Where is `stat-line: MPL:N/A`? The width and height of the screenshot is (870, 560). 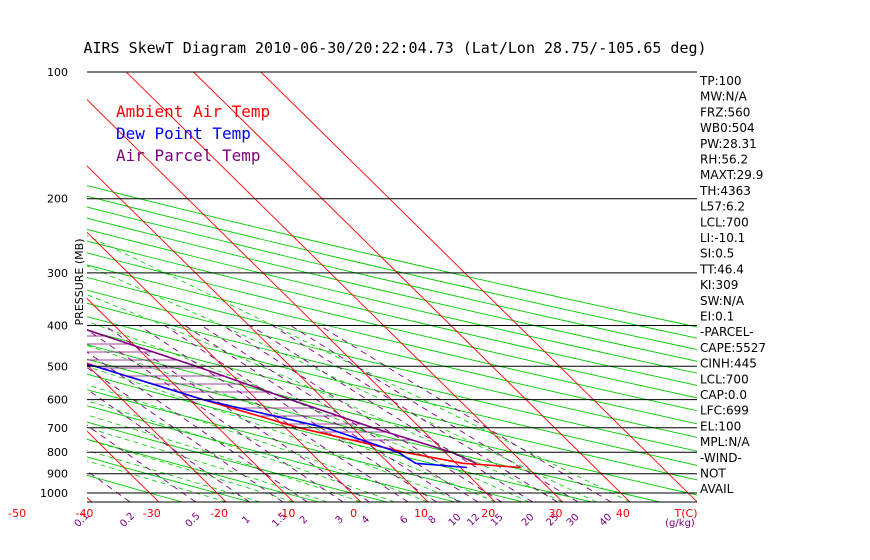 stat-line: MPL:N/A is located at coordinates (725, 442).